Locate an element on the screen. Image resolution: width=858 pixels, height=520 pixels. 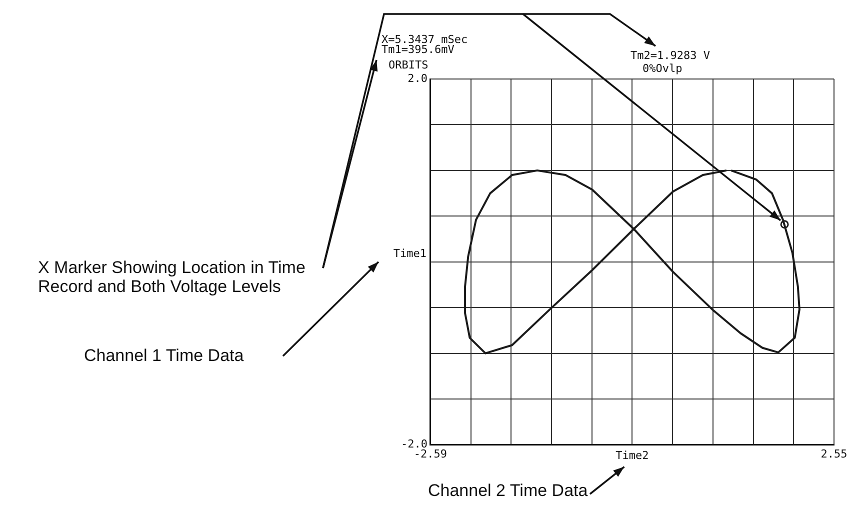
y-tick-label: 2.0 is located at coordinates (418, 78).